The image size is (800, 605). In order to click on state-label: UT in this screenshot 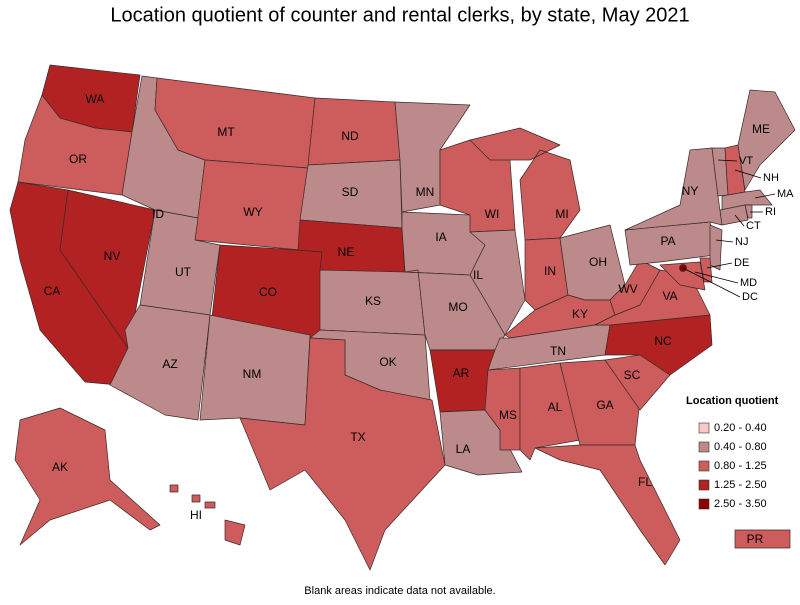, I will do `click(183, 272)`.